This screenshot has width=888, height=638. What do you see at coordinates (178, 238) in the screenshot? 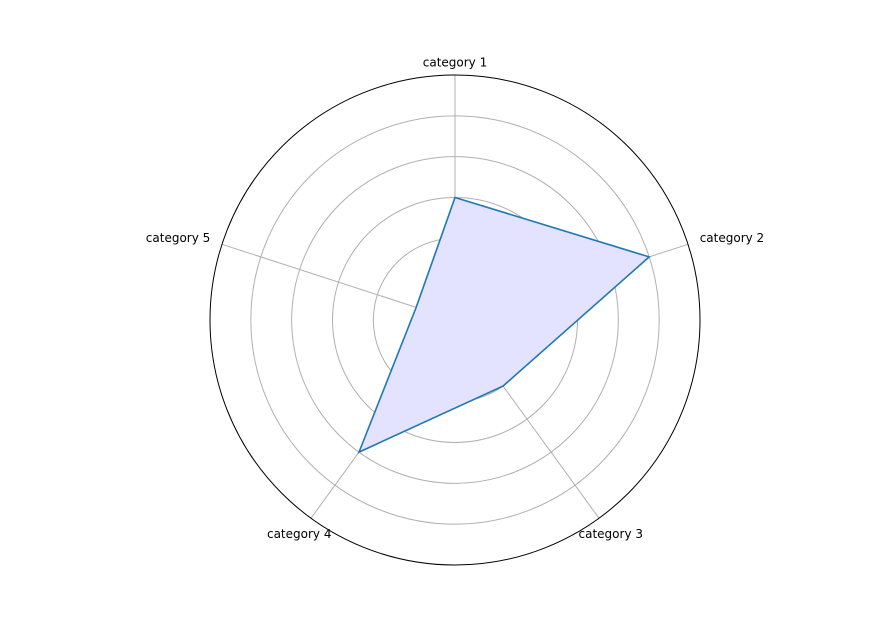
I see `category-label-5: category 5` at bounding box center [178, 238].